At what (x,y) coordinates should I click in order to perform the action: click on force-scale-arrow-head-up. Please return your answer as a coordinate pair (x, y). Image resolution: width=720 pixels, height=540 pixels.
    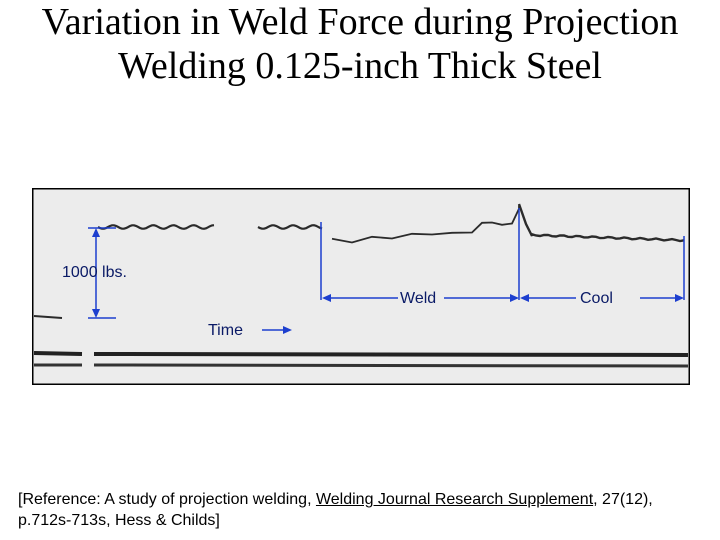
    Looking at the image, I should click on (96, 232).